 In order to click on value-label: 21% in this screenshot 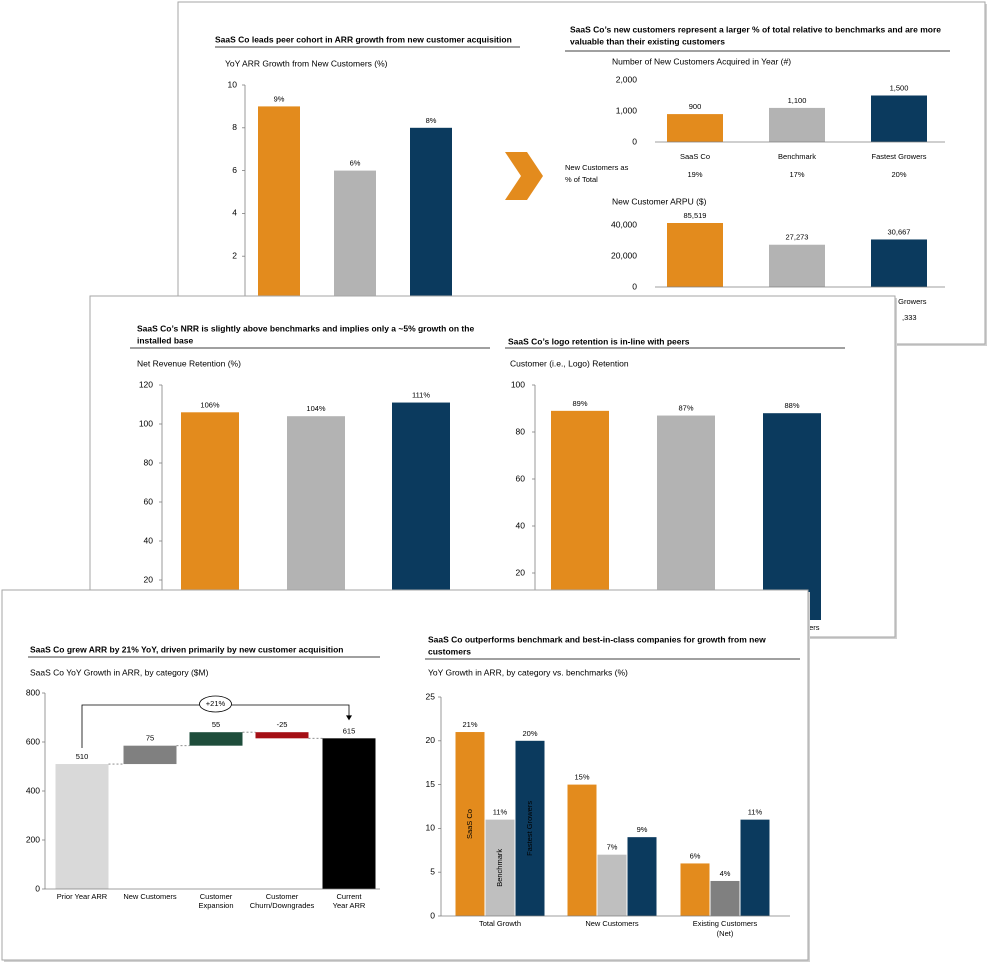, I will do `click(469, 724)`.